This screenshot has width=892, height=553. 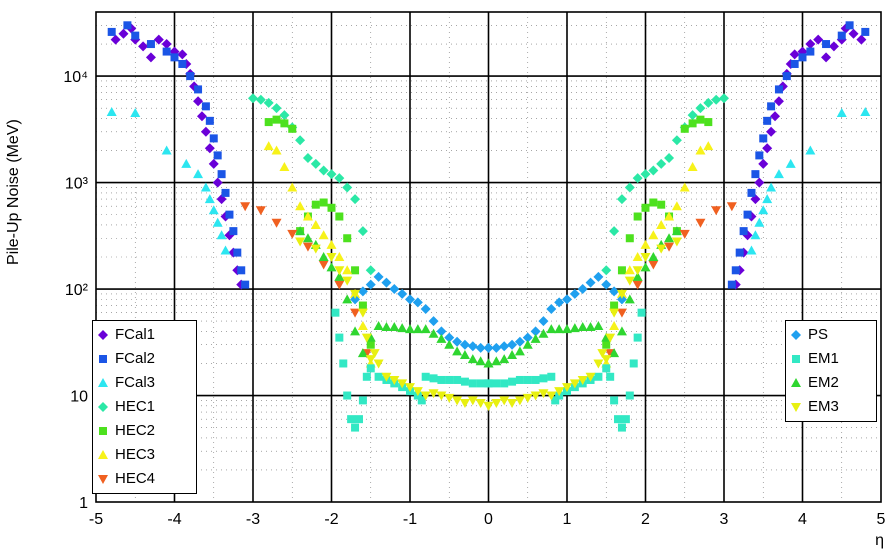 I want to click on series-em3, so click(x=488, y=324).